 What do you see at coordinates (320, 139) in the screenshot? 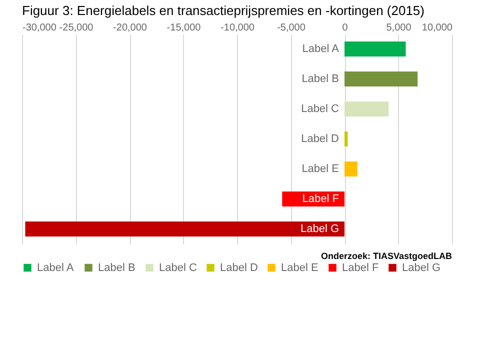
I see `y-tick-label: Label D` at bounding box center [320, 139].